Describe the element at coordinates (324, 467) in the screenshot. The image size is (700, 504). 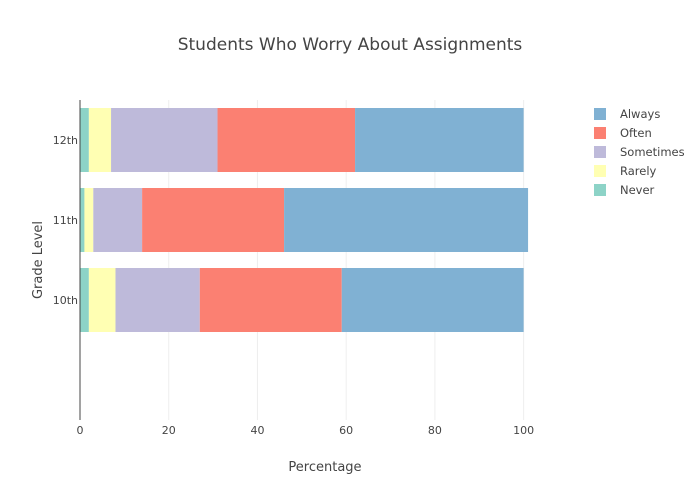
I see `x-axis-title: Percentage` at that location.